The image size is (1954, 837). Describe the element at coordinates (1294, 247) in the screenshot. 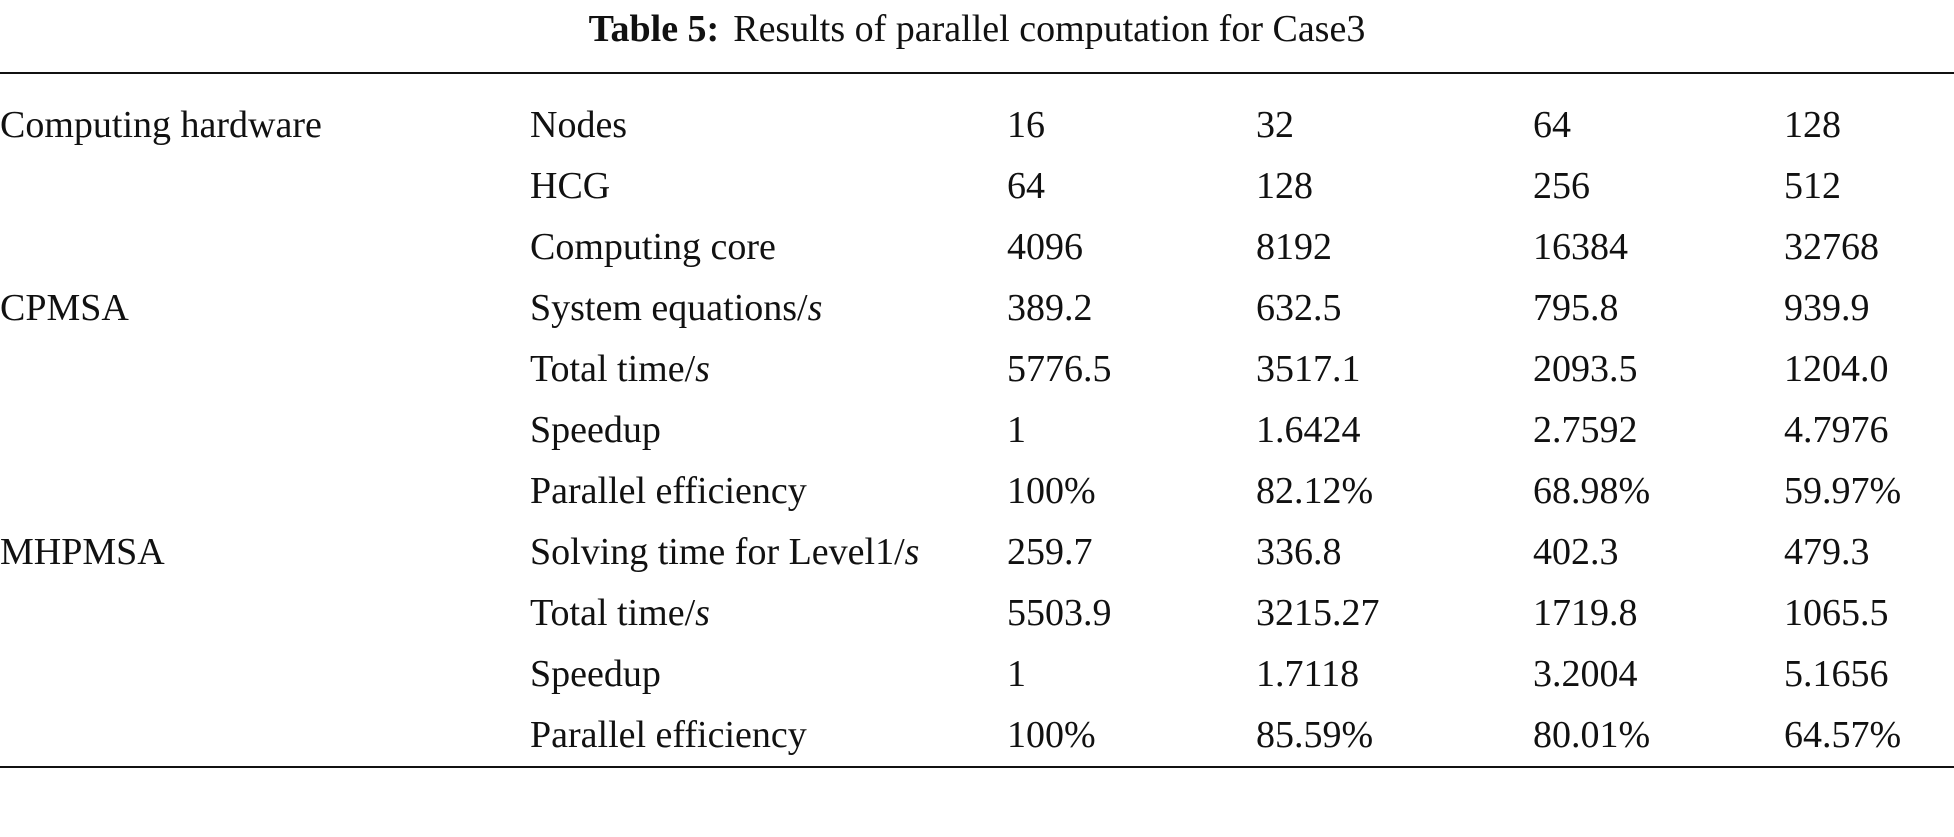

I see `value: 8192` at that location.